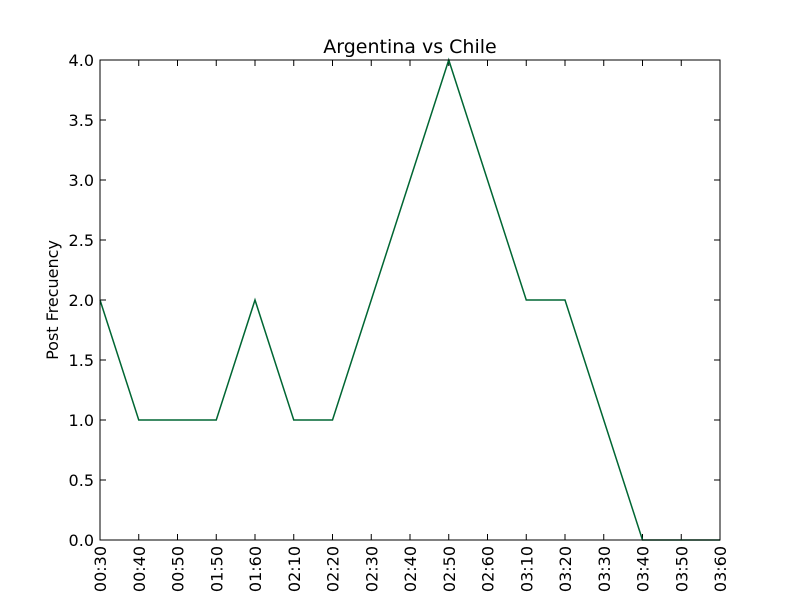 Image resolution: width=800 pixels, height=600 pixels. What do you see at coordinates (565, 569) in the screenshot?
I see `x-tick-label: 03:20` at bounding box center [565, 569].